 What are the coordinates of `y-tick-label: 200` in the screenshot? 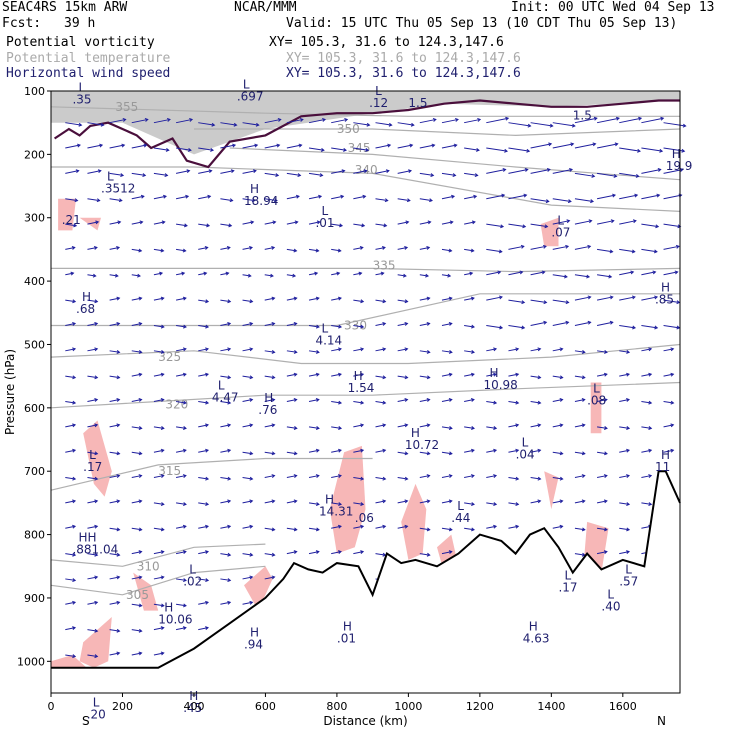 It's located at (34, 154).